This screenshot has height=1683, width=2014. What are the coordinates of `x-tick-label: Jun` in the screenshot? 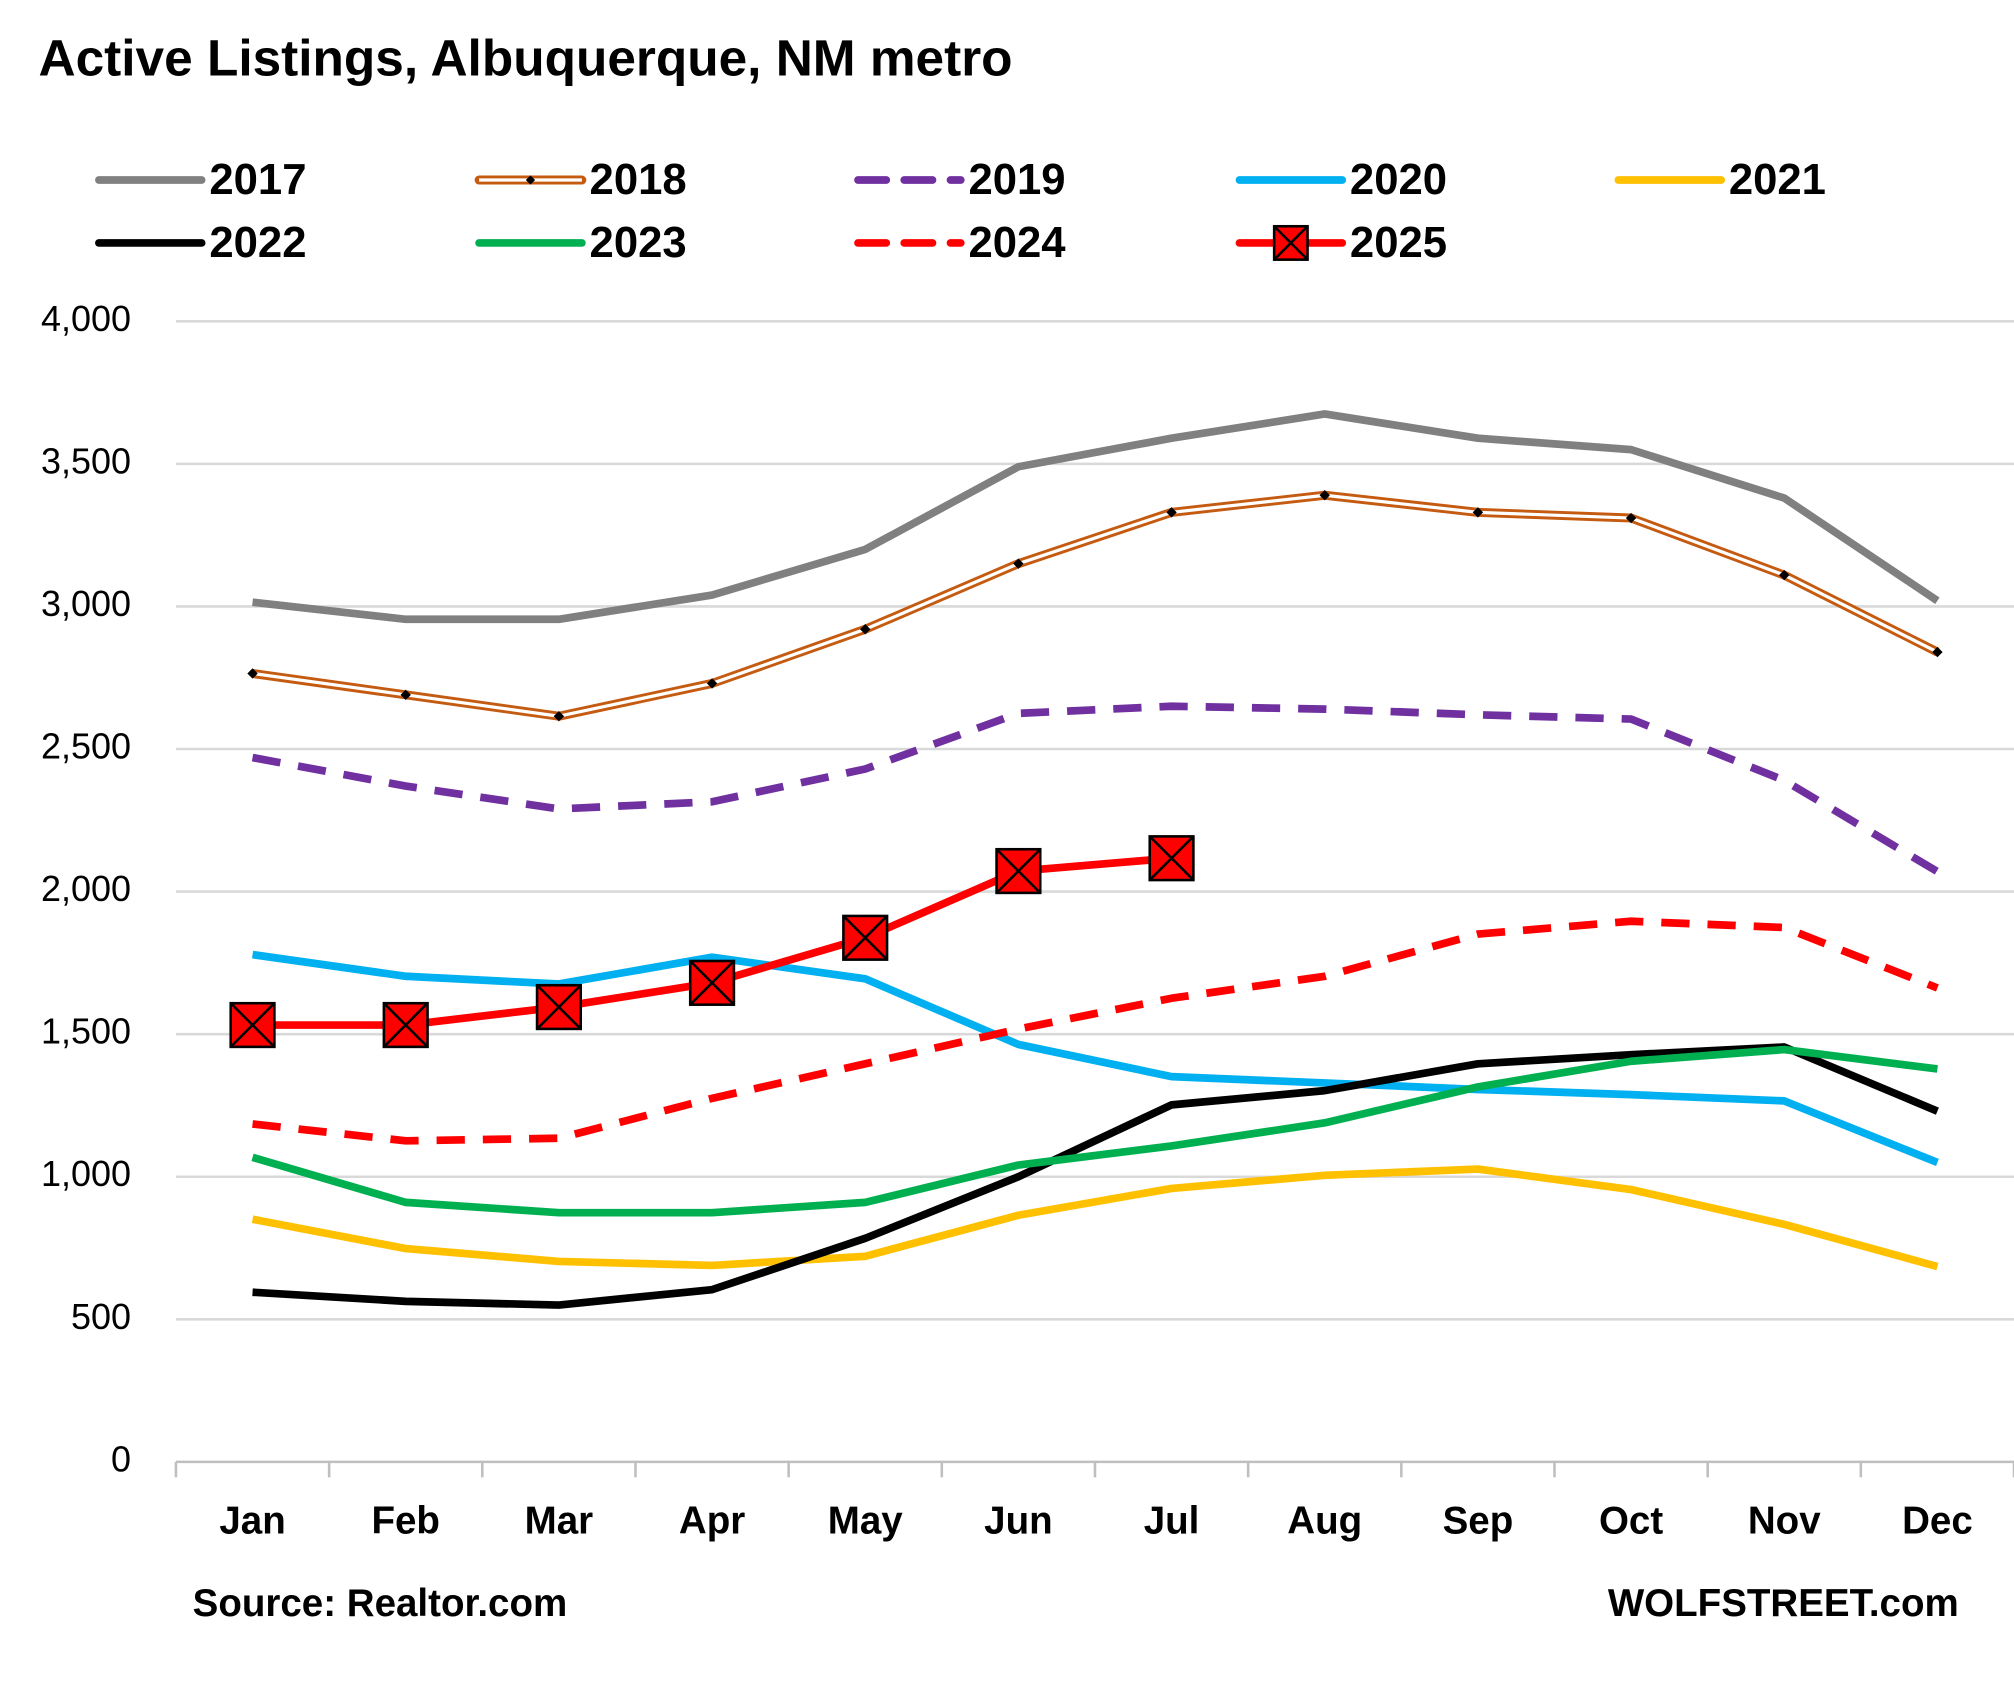 It's located at (1018, 1521).